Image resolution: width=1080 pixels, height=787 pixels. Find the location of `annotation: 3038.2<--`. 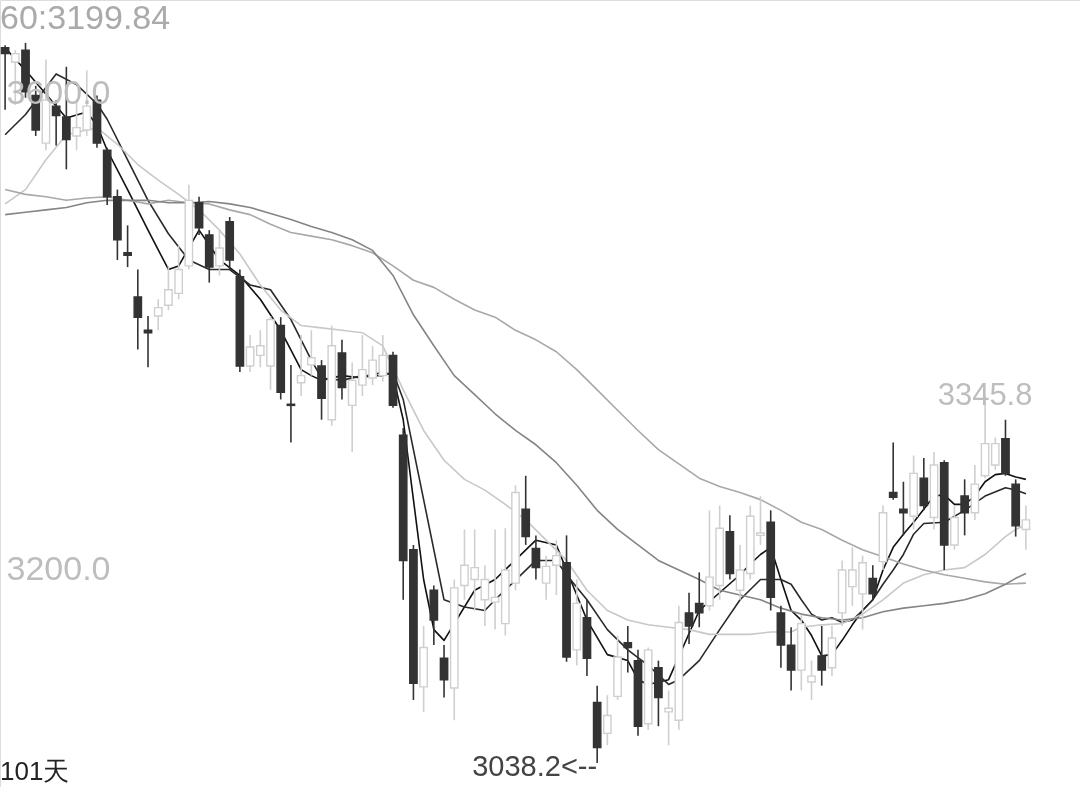

annotation: 3038.2<-- is located at coordinates (535, 765).